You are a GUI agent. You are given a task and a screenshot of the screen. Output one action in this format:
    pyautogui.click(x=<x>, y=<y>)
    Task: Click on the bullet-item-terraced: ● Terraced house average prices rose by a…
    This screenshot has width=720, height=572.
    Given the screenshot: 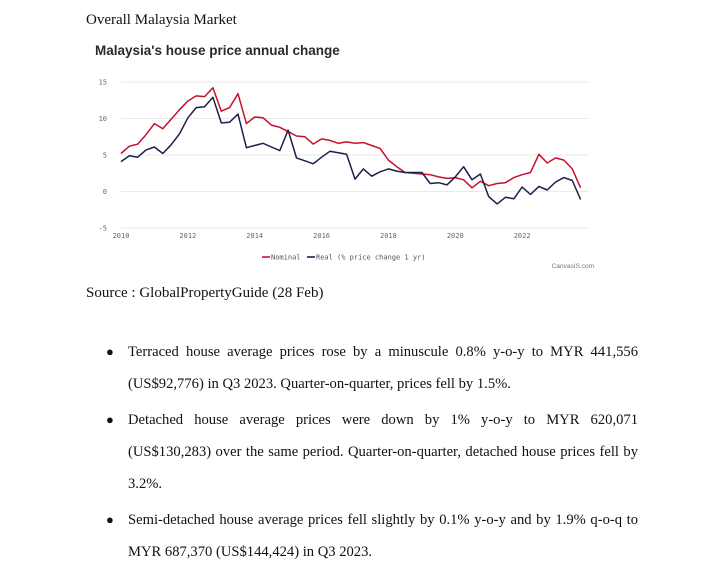 What is the action you would take?
    pyautogui.click(x=371, y=368)
    